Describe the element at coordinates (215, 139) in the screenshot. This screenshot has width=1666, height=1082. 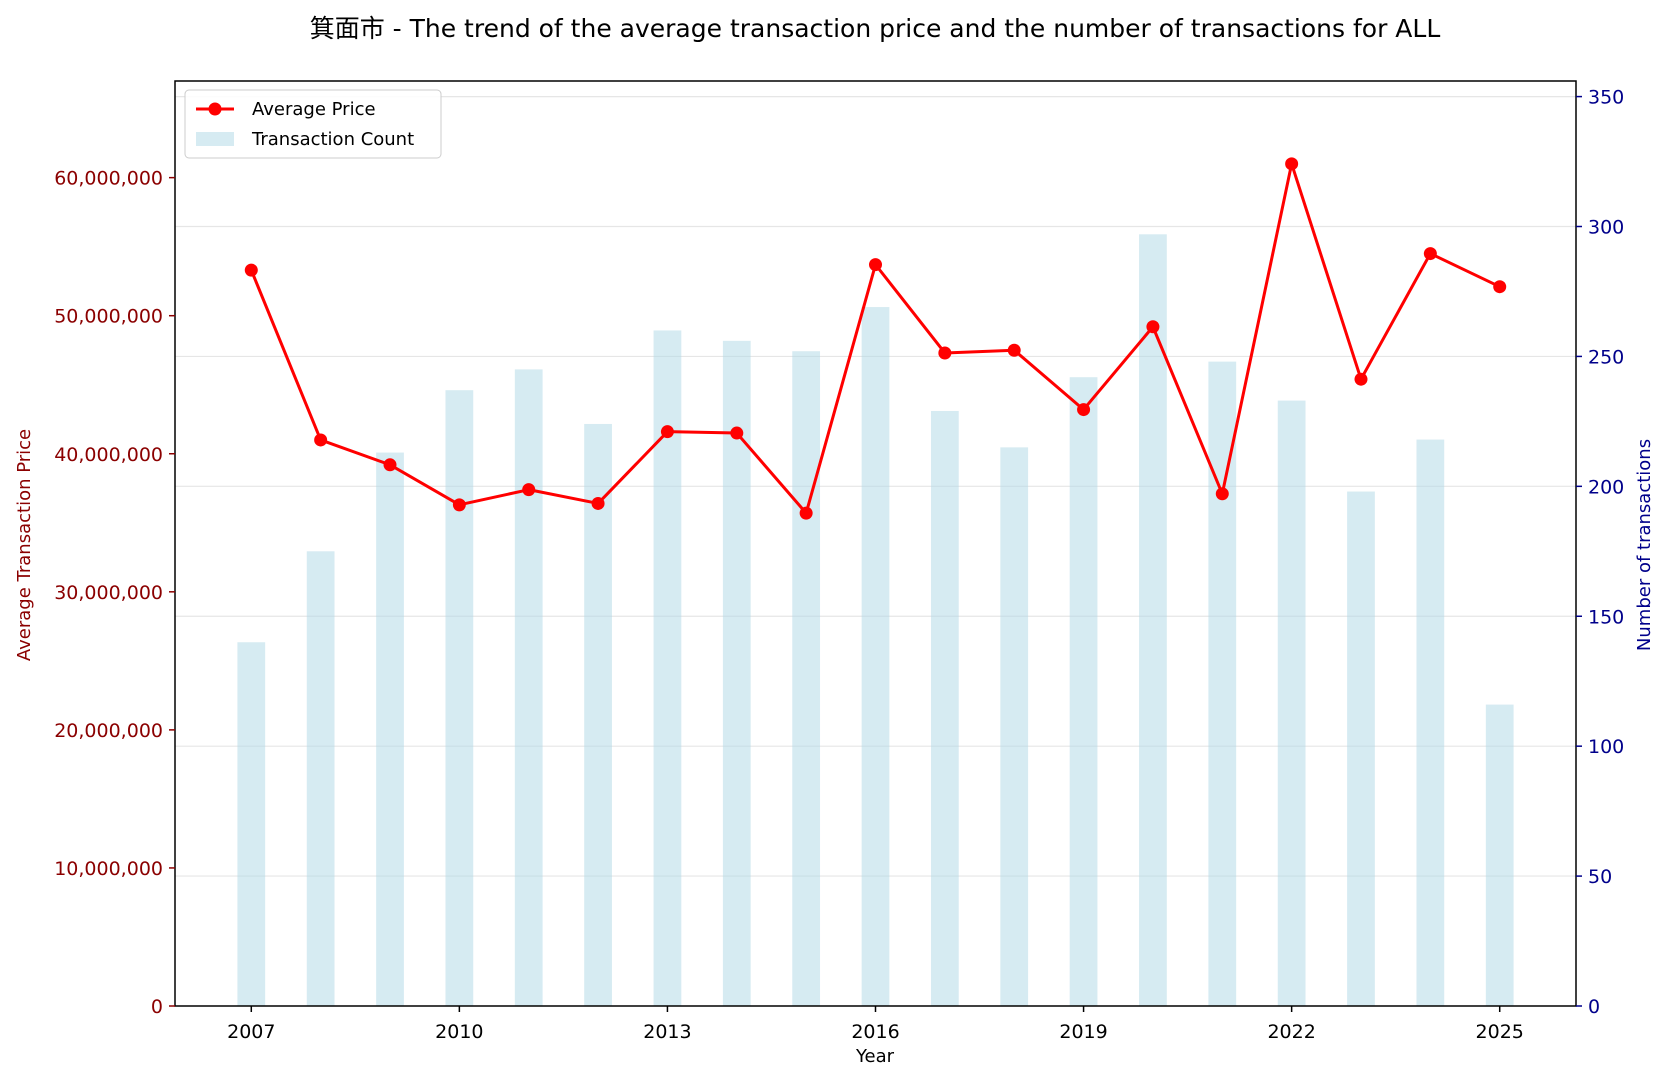
I see `legend-bar-swatch` at that location.